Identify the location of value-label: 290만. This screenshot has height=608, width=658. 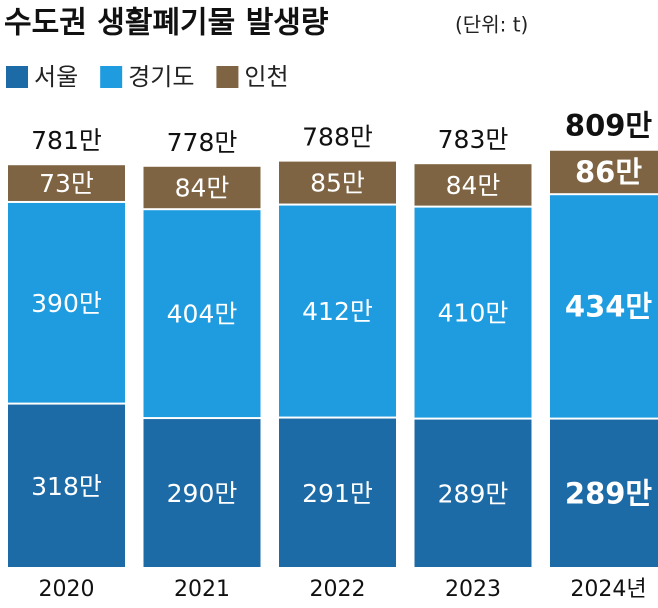
(202, 493).